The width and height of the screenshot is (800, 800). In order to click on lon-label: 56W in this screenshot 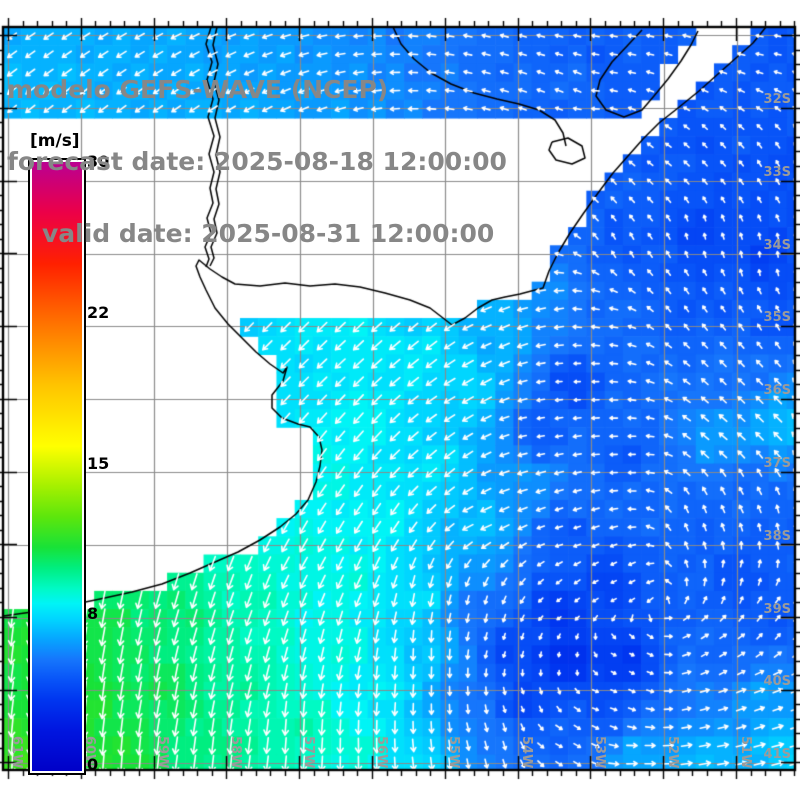, I will do `click(381, 752)`.